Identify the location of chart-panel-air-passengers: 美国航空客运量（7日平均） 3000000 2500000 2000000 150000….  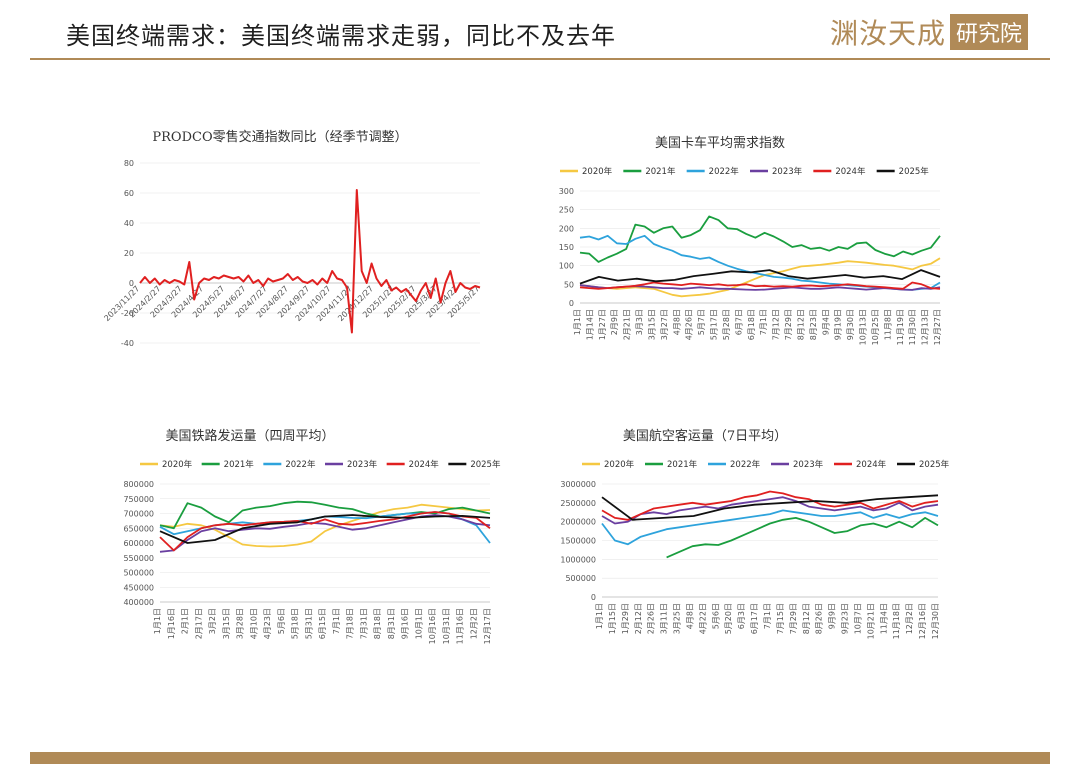
(750, 547).